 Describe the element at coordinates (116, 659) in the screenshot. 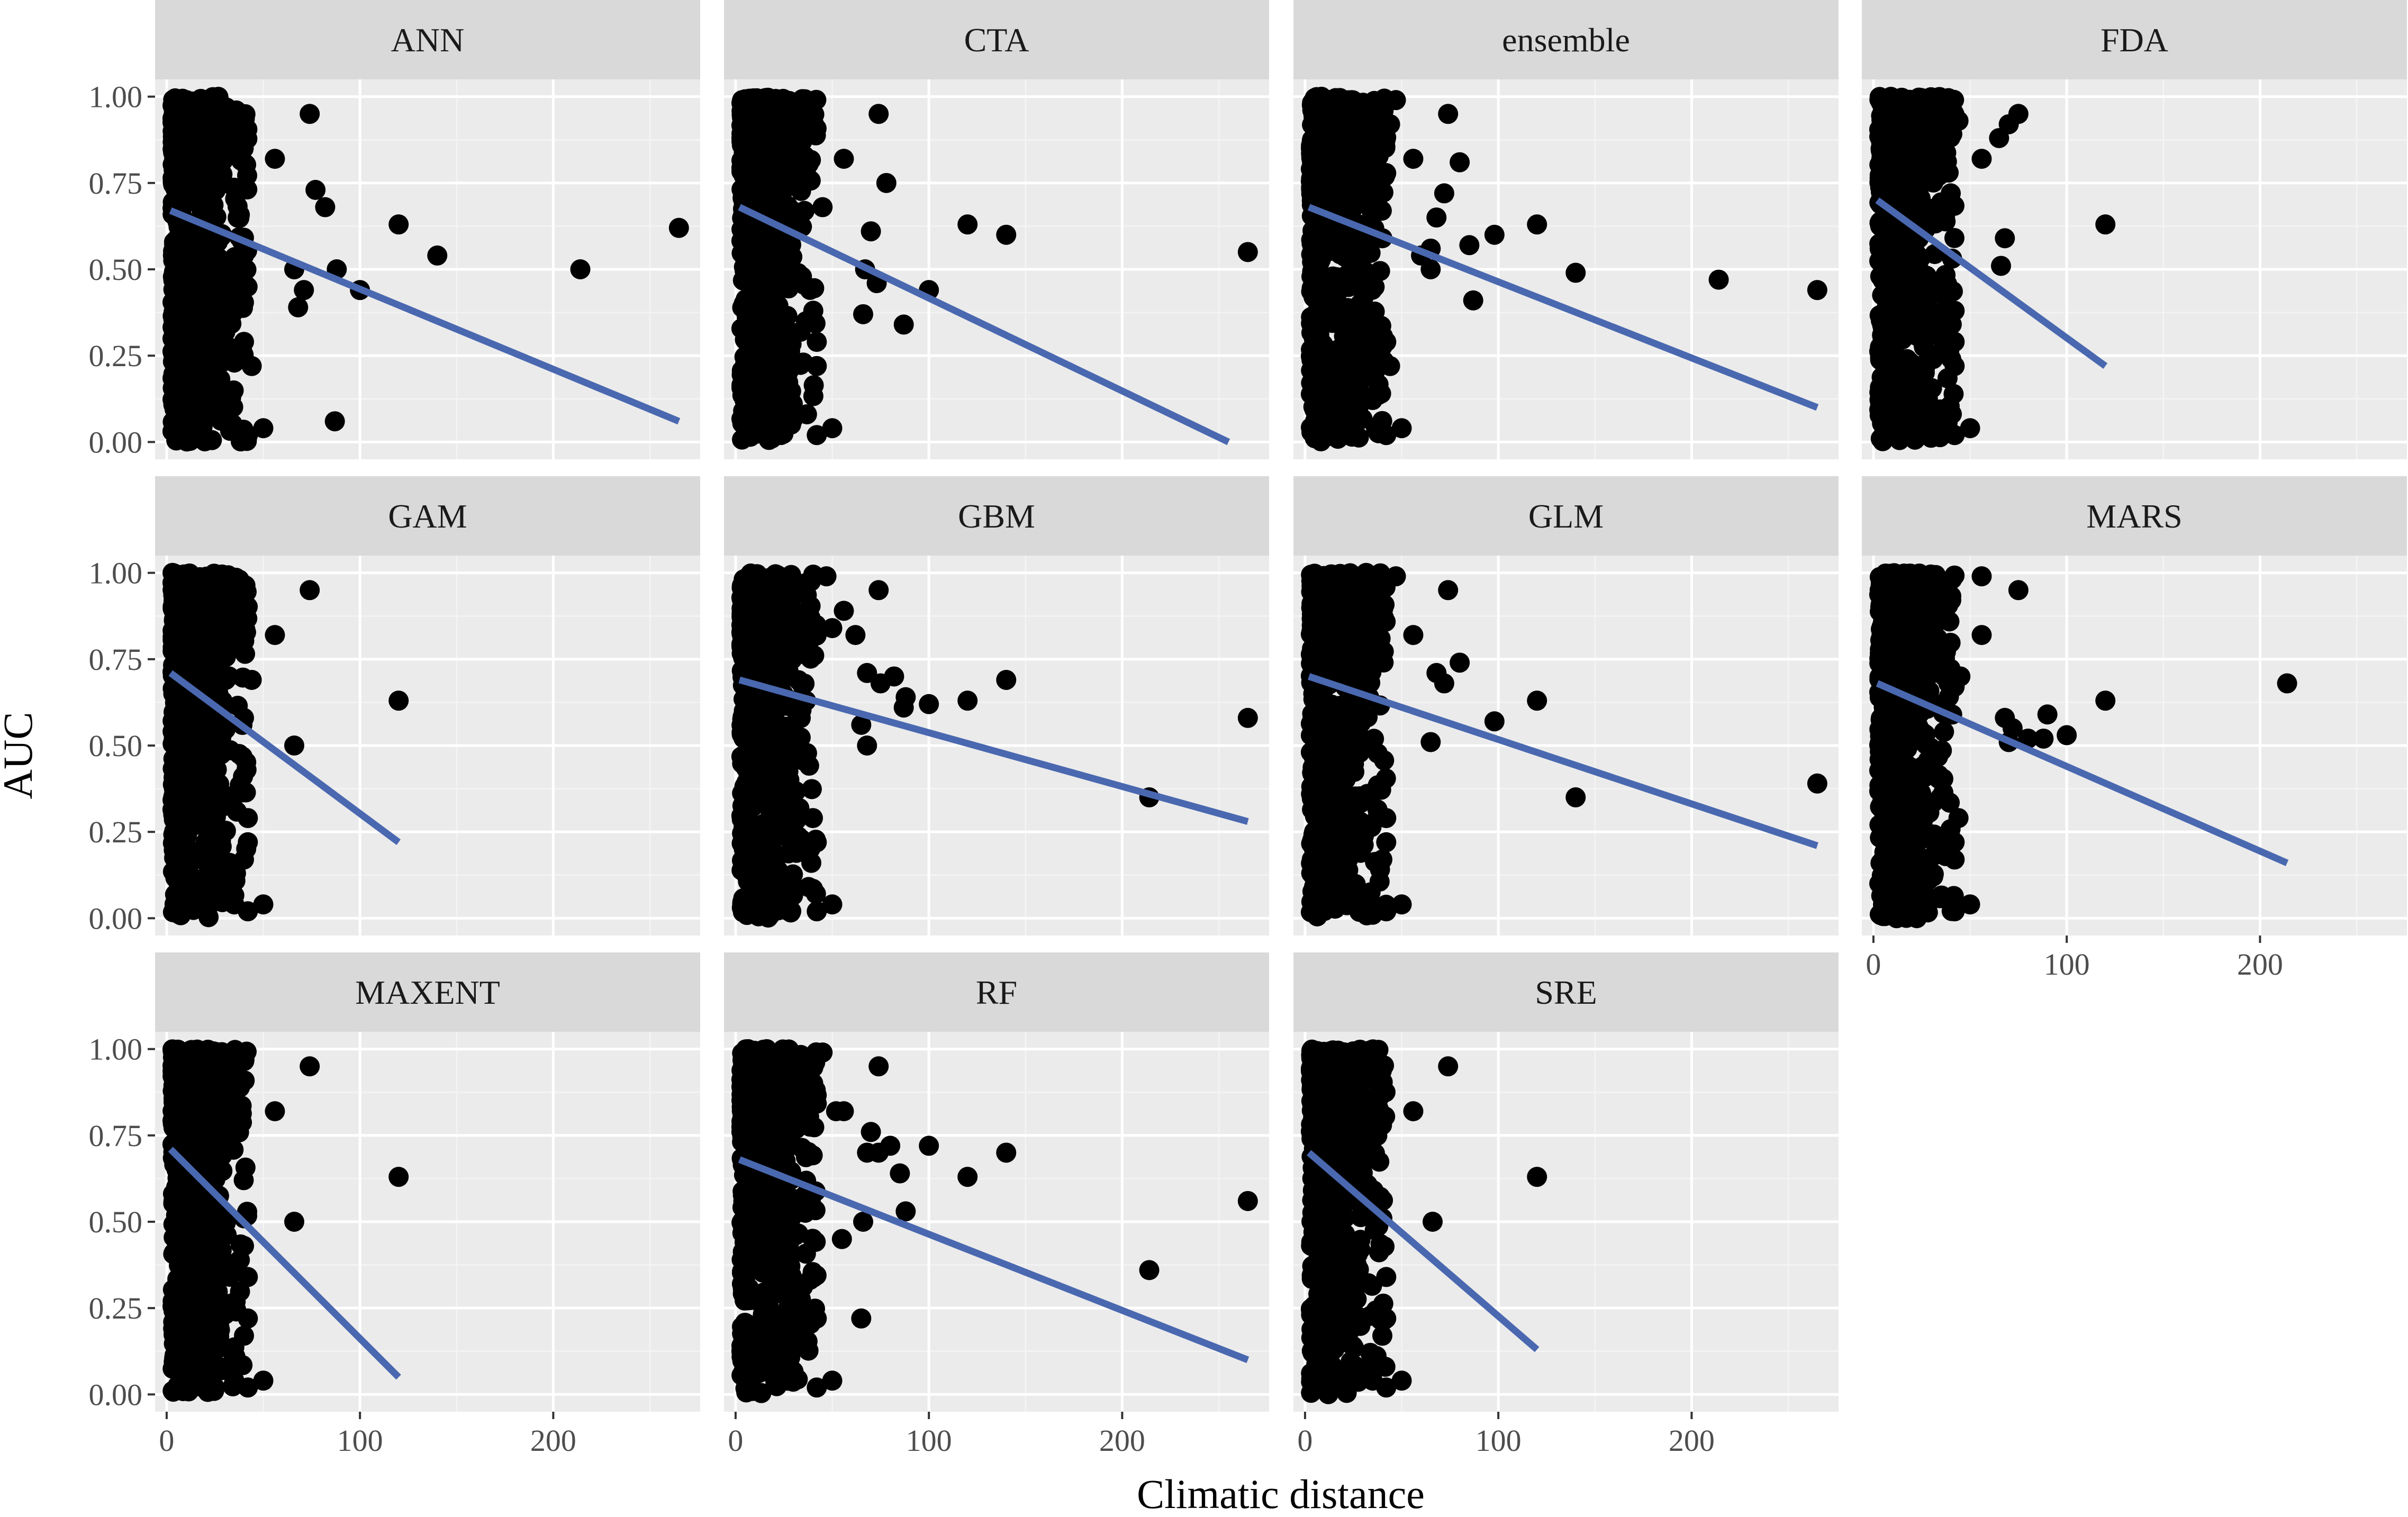

I see `y-tick-label: 0.75` at that location.